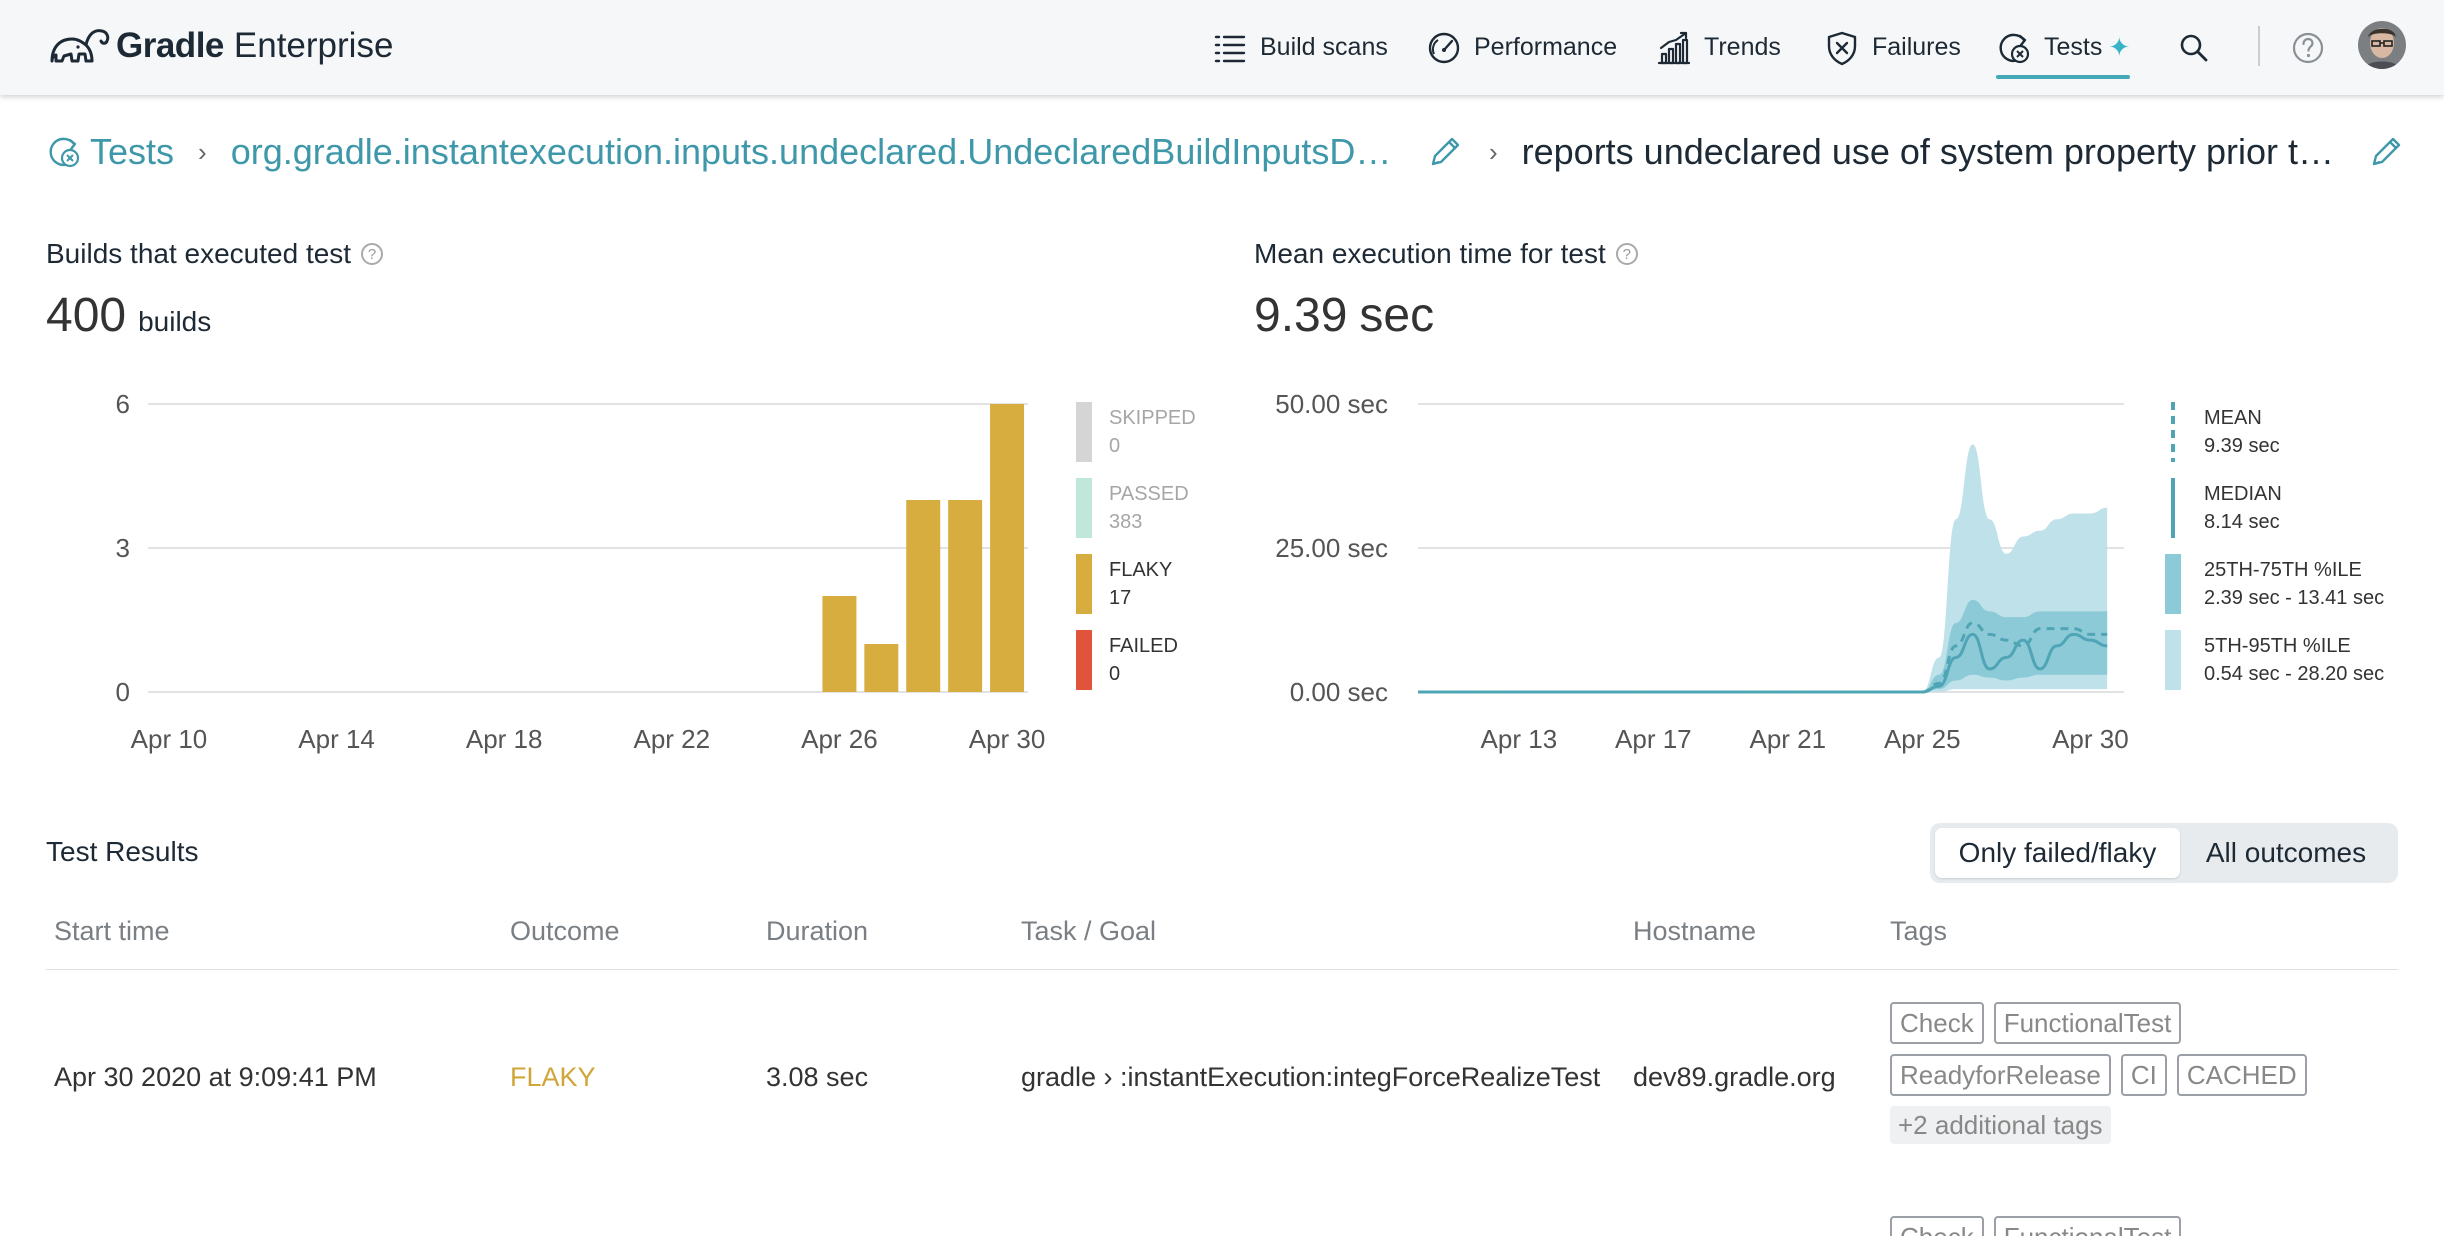 The image size is (2444, 1236). What do you see at coordinates (1546, 47) in the screenshot?
I see `nav-label: Performance` at bounding box center [1546, 47].